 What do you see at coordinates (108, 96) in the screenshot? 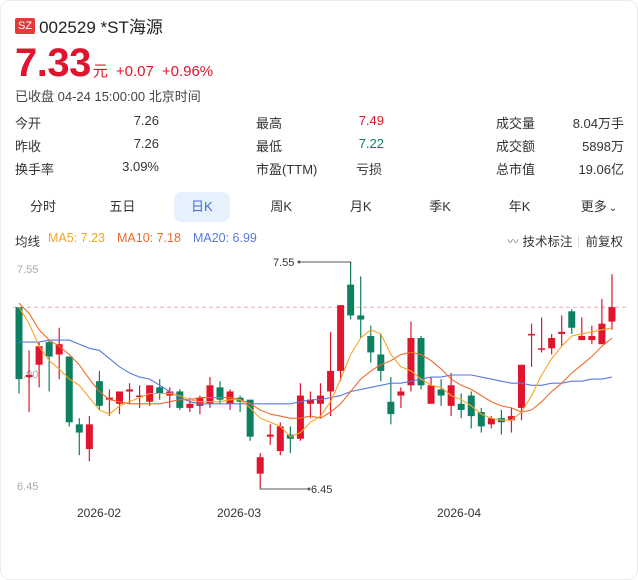
I see `market-status: 已收盘 04-24 15:00:00 北京时间` at bounding box center [108, 96].